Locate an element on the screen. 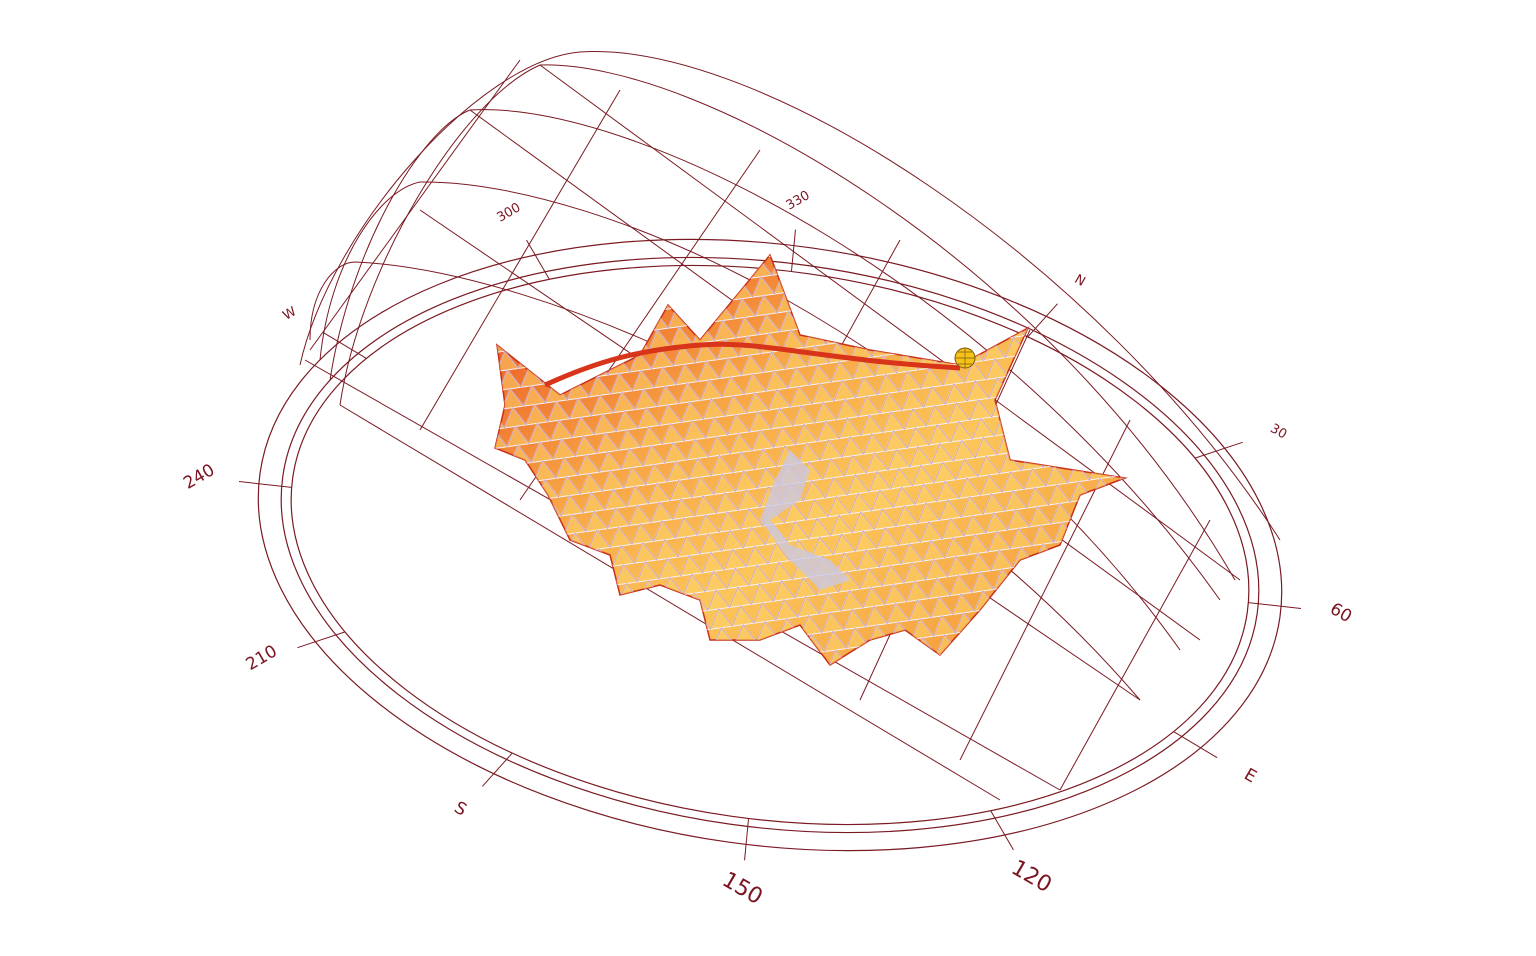 The width and height of the screenshot is (1536, 956). compass-label-60: 60 is located at coordinates (1340, 613).